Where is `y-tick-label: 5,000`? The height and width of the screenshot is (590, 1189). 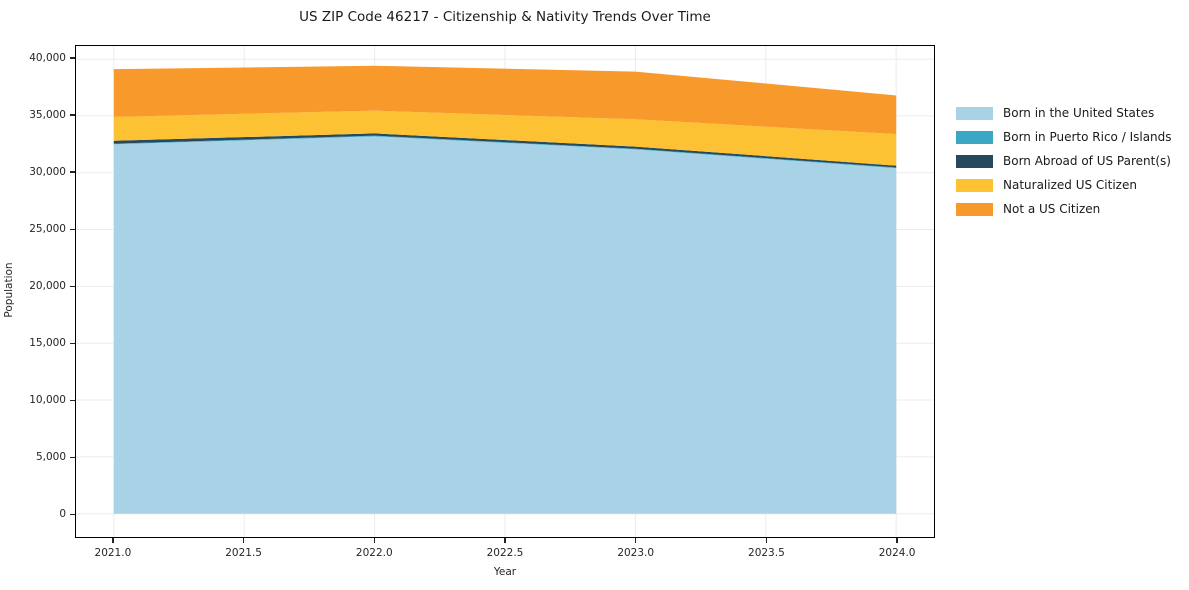 y-tick-label: 5,000 is located at coordinates (50, 457).